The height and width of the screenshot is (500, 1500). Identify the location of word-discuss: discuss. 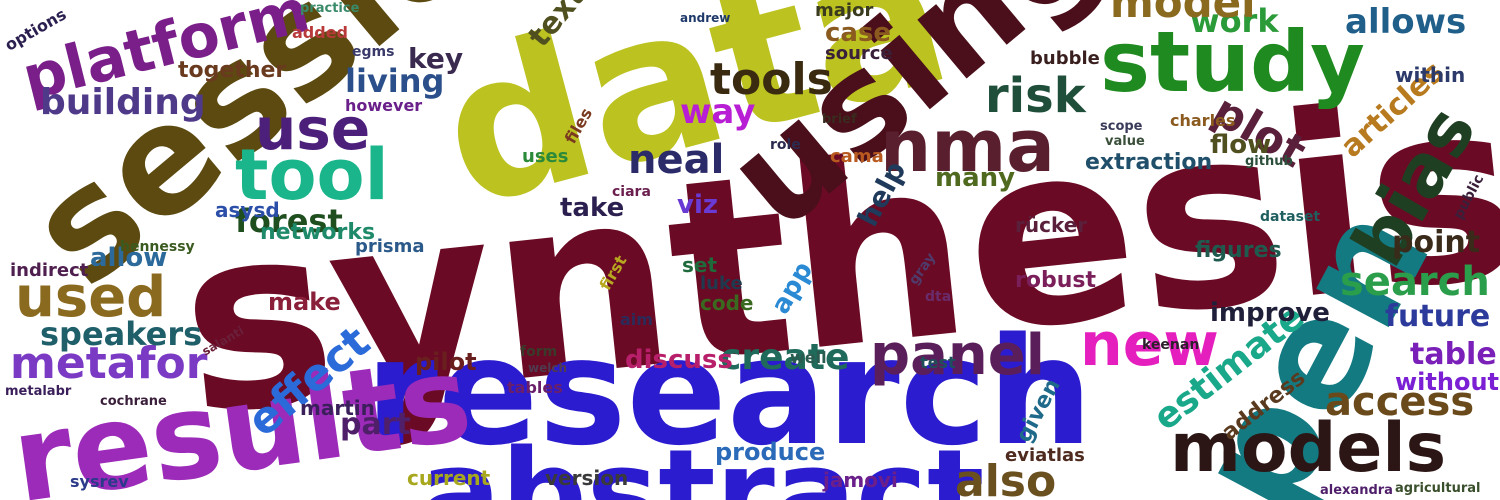
(679, 360).